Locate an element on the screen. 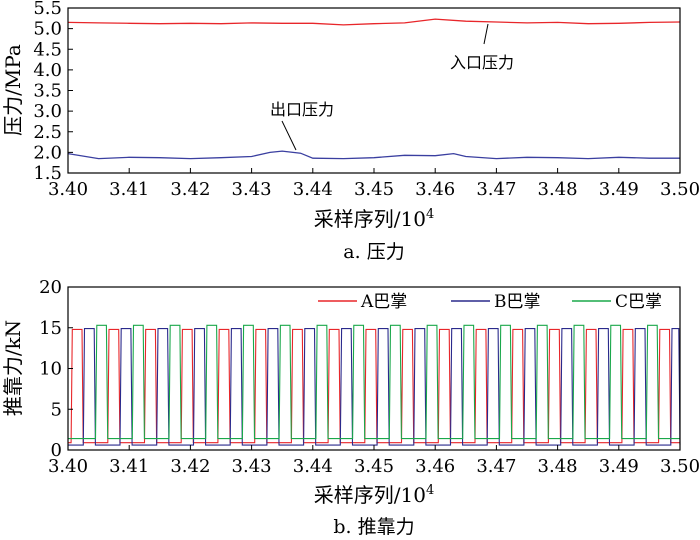 This screenshot has width=700, height=540. inlet-annotation-leader is located at coordinates (486, 34).